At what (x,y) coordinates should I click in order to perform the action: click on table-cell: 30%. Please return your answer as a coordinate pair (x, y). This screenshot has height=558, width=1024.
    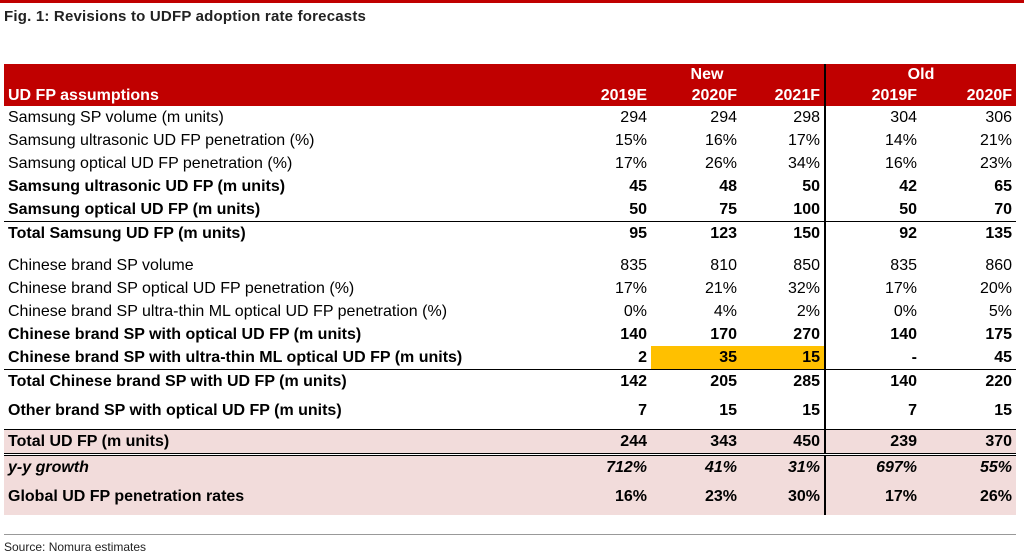
    Looking at the image, I should click on (783, 497).